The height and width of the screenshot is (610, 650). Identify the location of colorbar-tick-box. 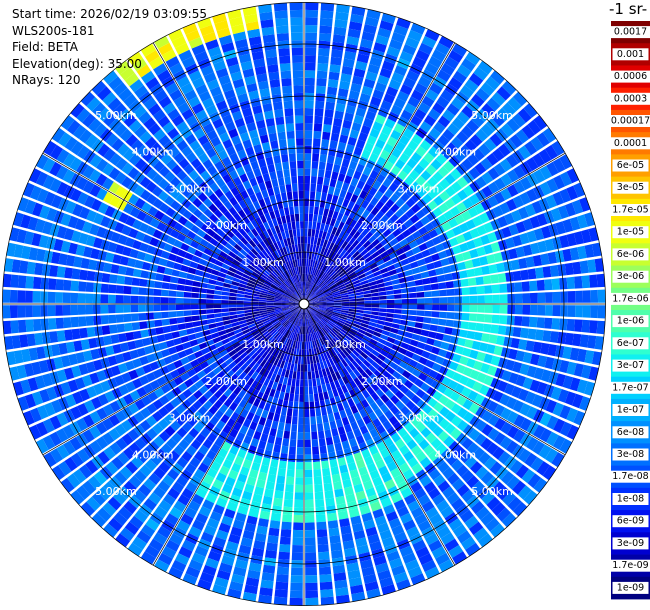
(630, 276).